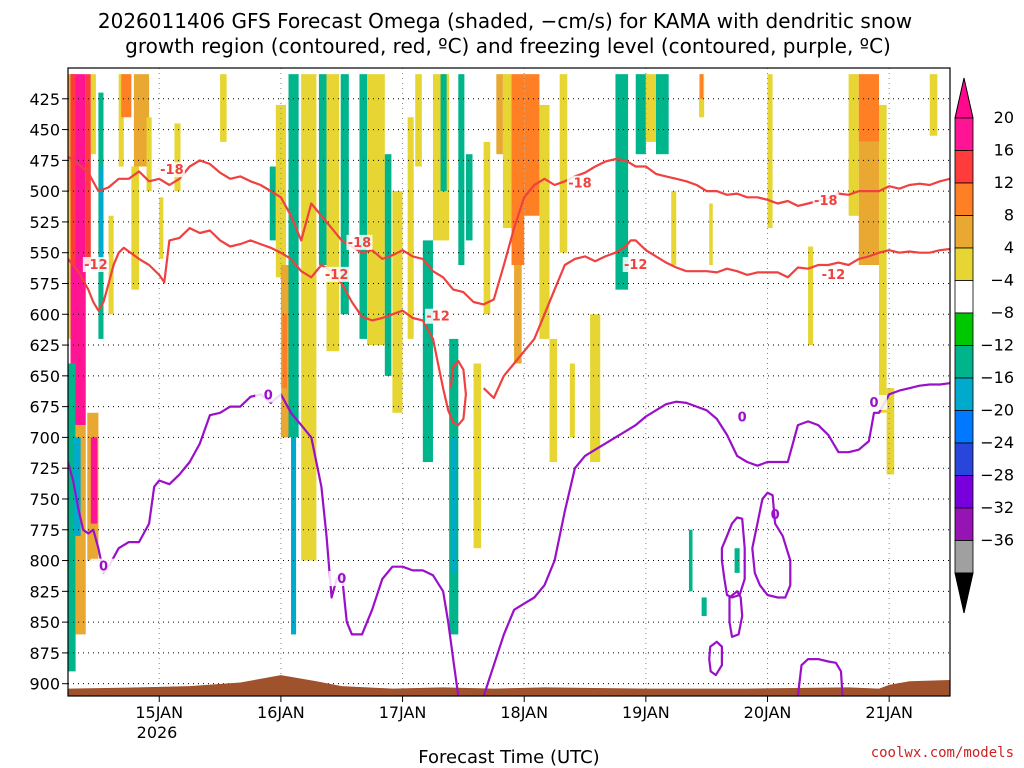 The width and height of the screenshot is (1024, 768). What do you see at coordinates (997, 475) in the screenshot?
I see `colorbar-label-11: −28` at bounding box center [997, 475].